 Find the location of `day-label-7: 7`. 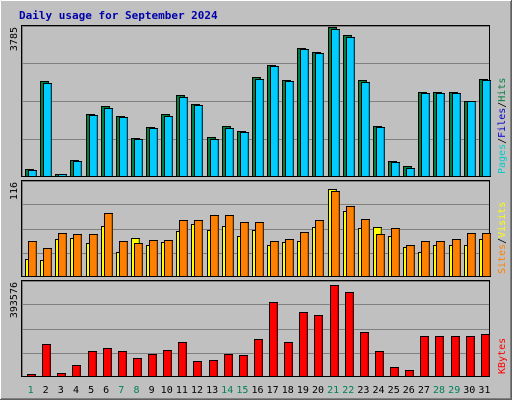

day-label-7: 7 is located at coordinates (121, 390).